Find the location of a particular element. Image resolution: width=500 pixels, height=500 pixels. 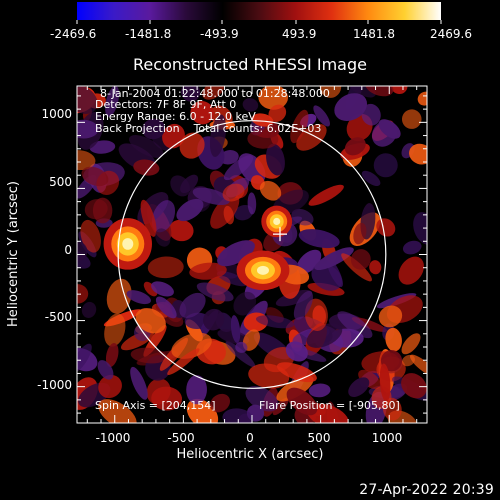

x-tick-label: 1000 is located at coordinates (387, 438).